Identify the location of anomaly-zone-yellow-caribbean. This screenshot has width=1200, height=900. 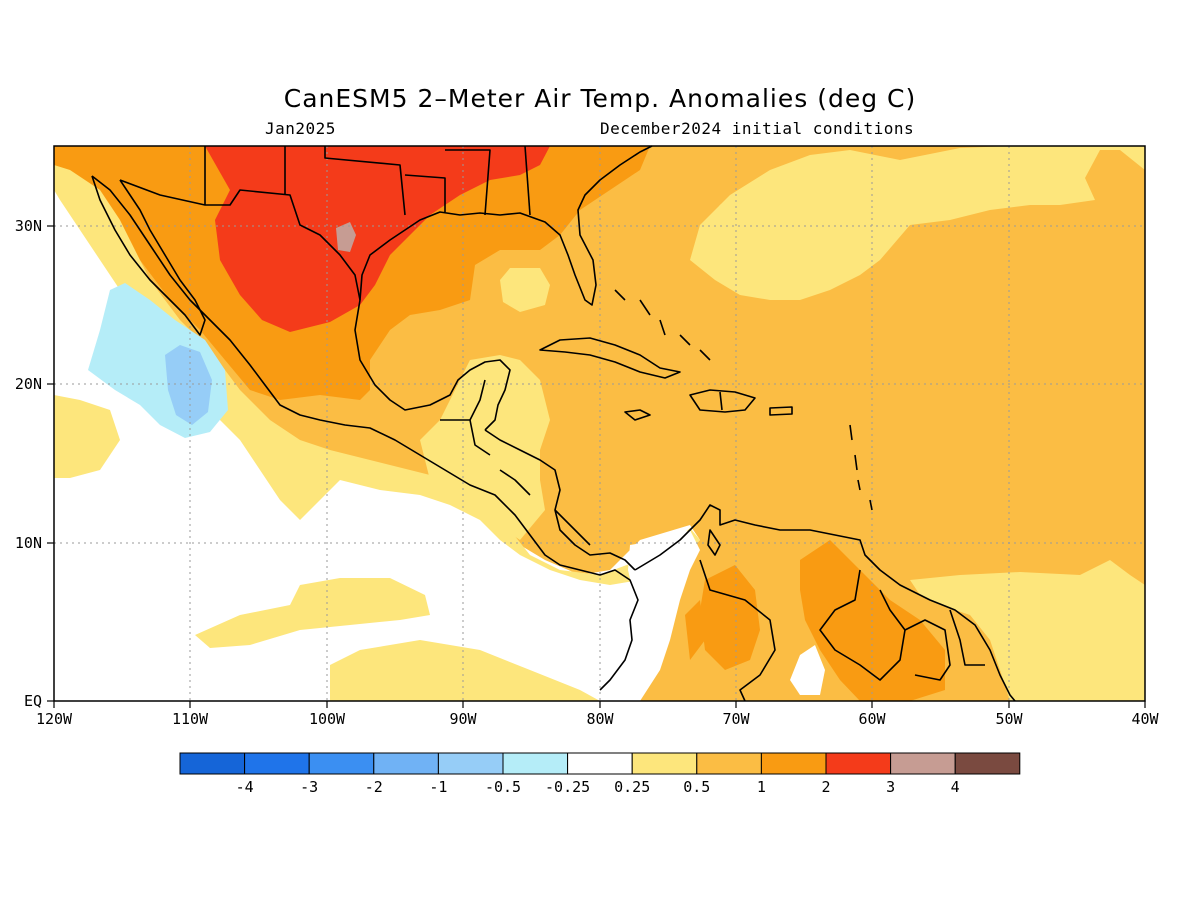
(485, 447).